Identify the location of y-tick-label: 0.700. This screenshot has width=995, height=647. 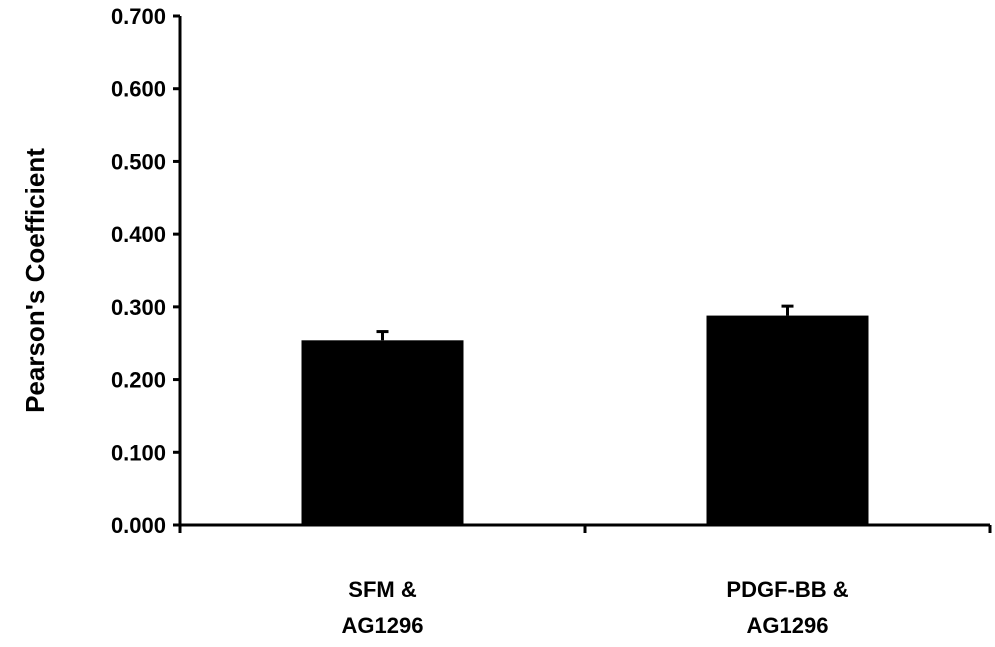
(138, 16).